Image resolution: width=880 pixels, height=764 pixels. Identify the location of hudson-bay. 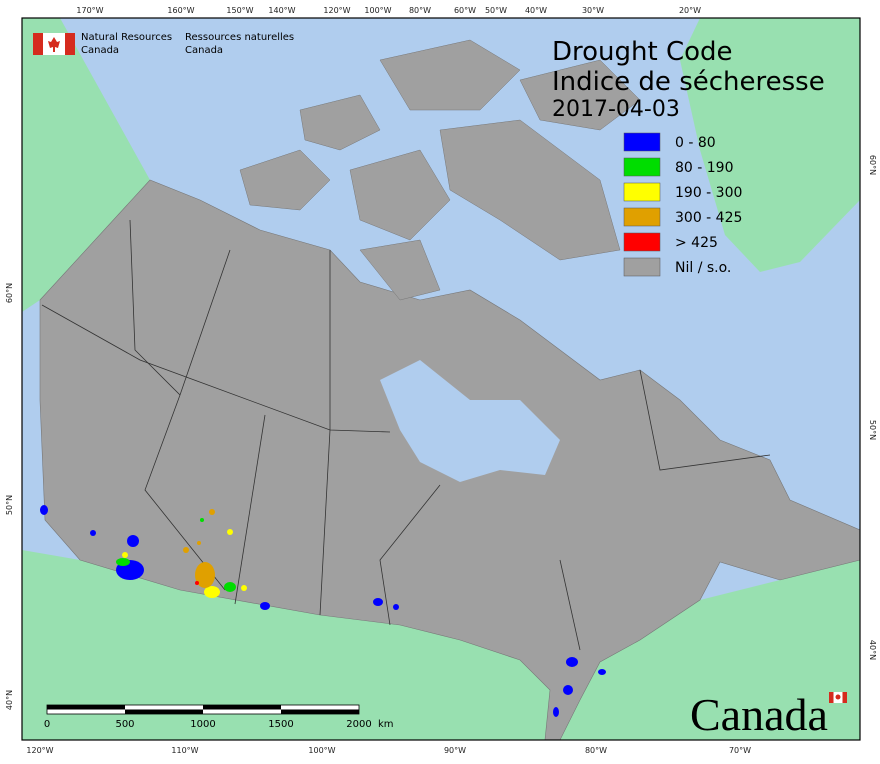
(470, 421).